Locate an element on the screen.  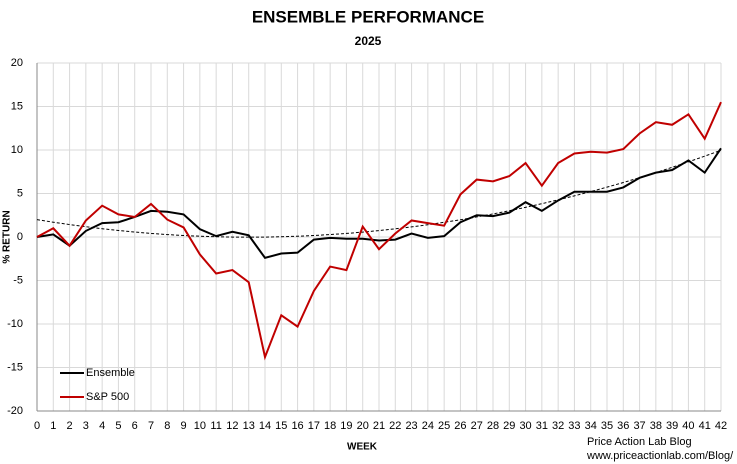
x-tick-label: 9 is located at coordinates (184, 426).